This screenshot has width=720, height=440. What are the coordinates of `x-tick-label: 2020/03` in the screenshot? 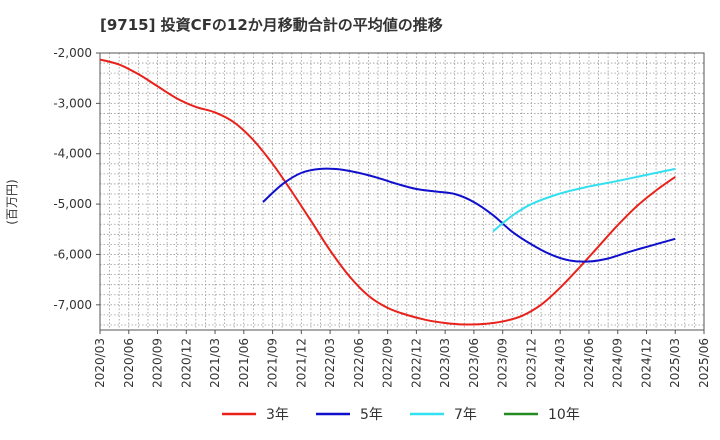 It's located at (100, 363).